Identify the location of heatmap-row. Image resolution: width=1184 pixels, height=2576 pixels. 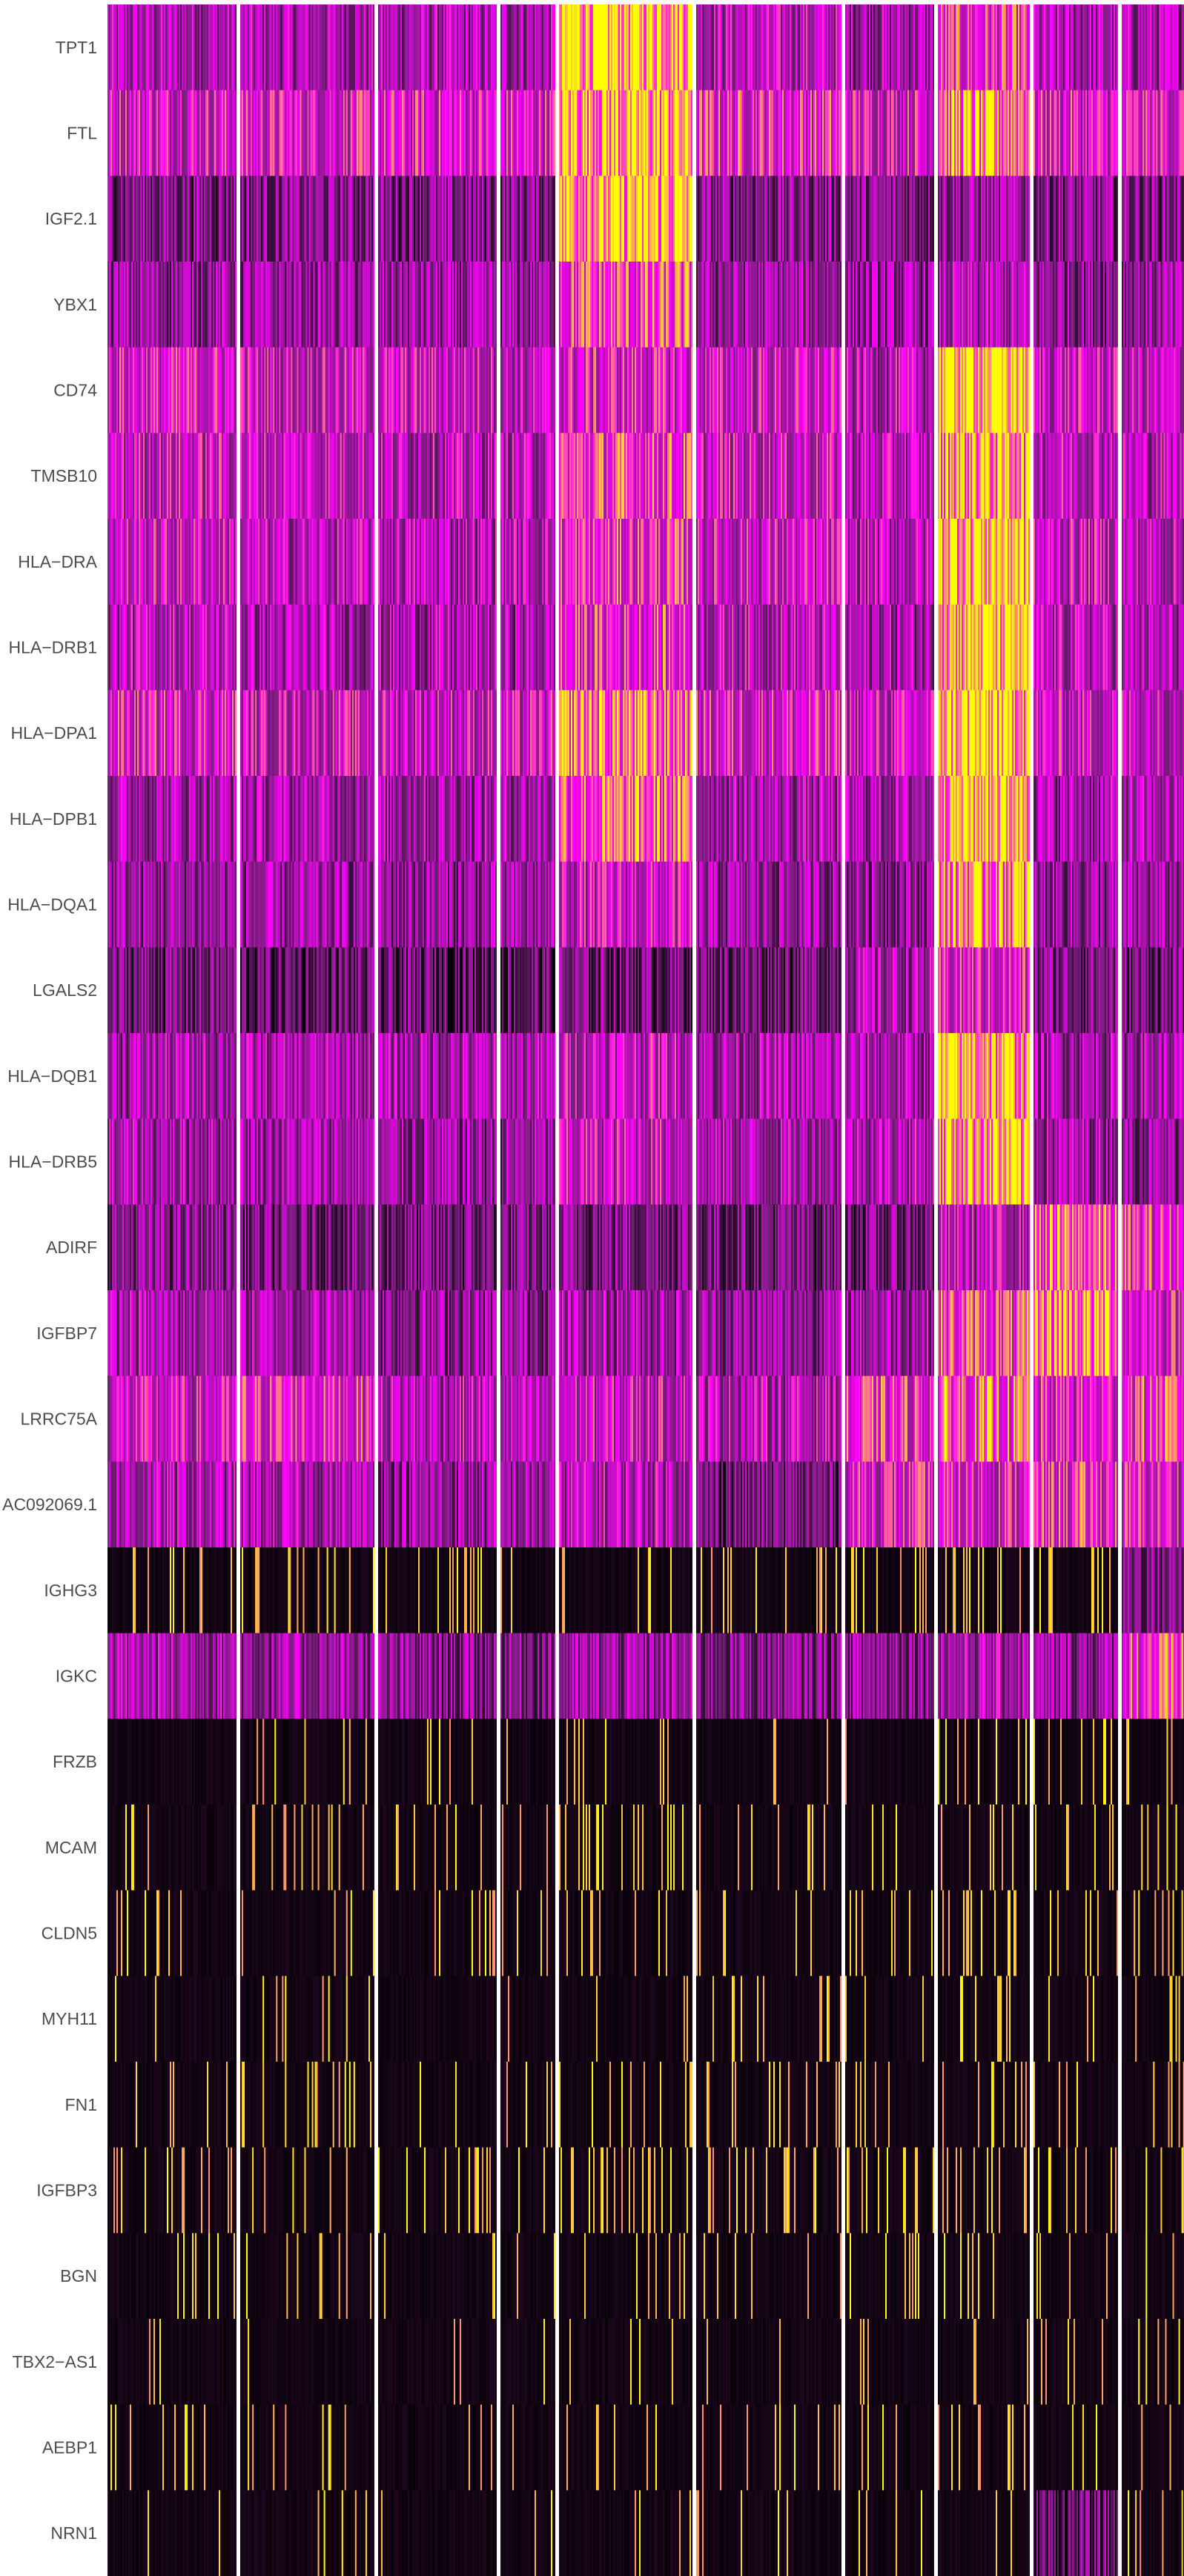
(646, 562).